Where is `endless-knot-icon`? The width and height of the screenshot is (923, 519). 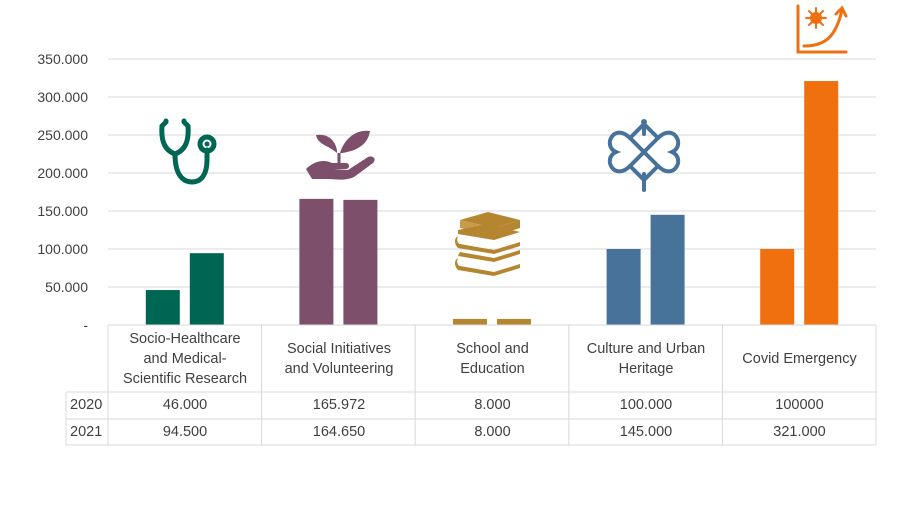
endless-knot-icon is located at coordinates (644, 155).